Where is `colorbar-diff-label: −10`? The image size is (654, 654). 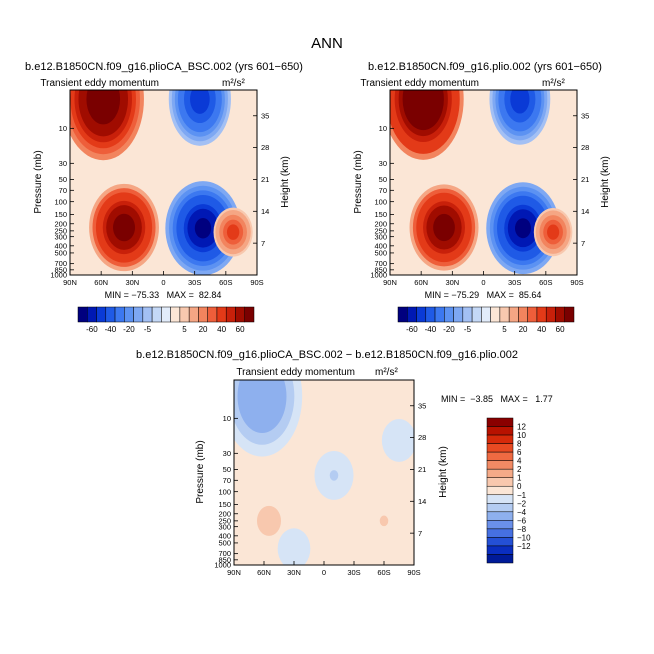
colorbar-diff-label: −10 is located at coordinates (524, 537).